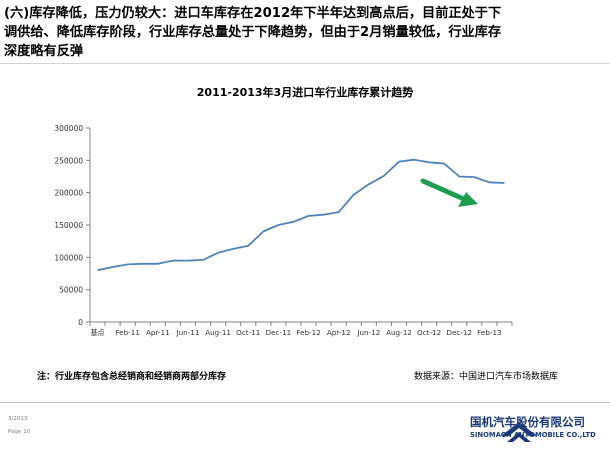  I want to click on trend-arrow-icon, so click(449, 192).